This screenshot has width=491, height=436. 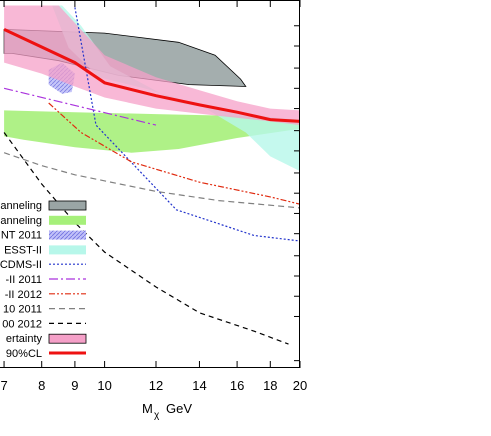 What do you see at coordinates (152, 131) in the screenshot?
I see `region-r_green` at bounding box center [152, 131].